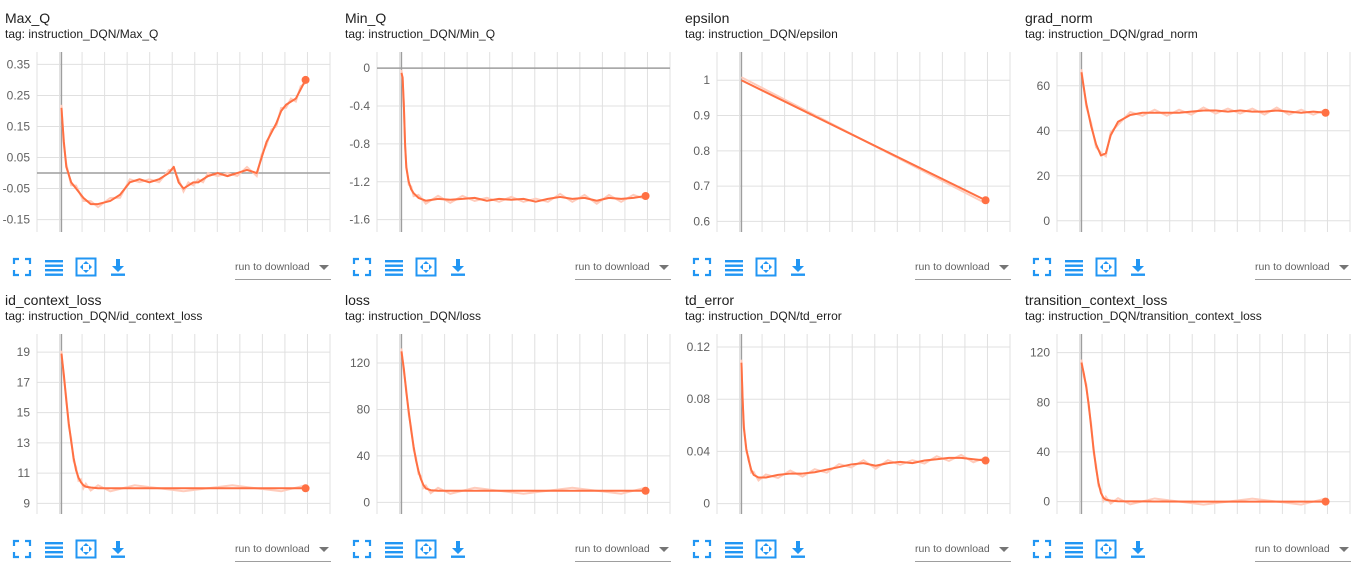 This screenshot has height=570, width=1371. I want to click on y-tick-label: 0.12, so click(699, 347).